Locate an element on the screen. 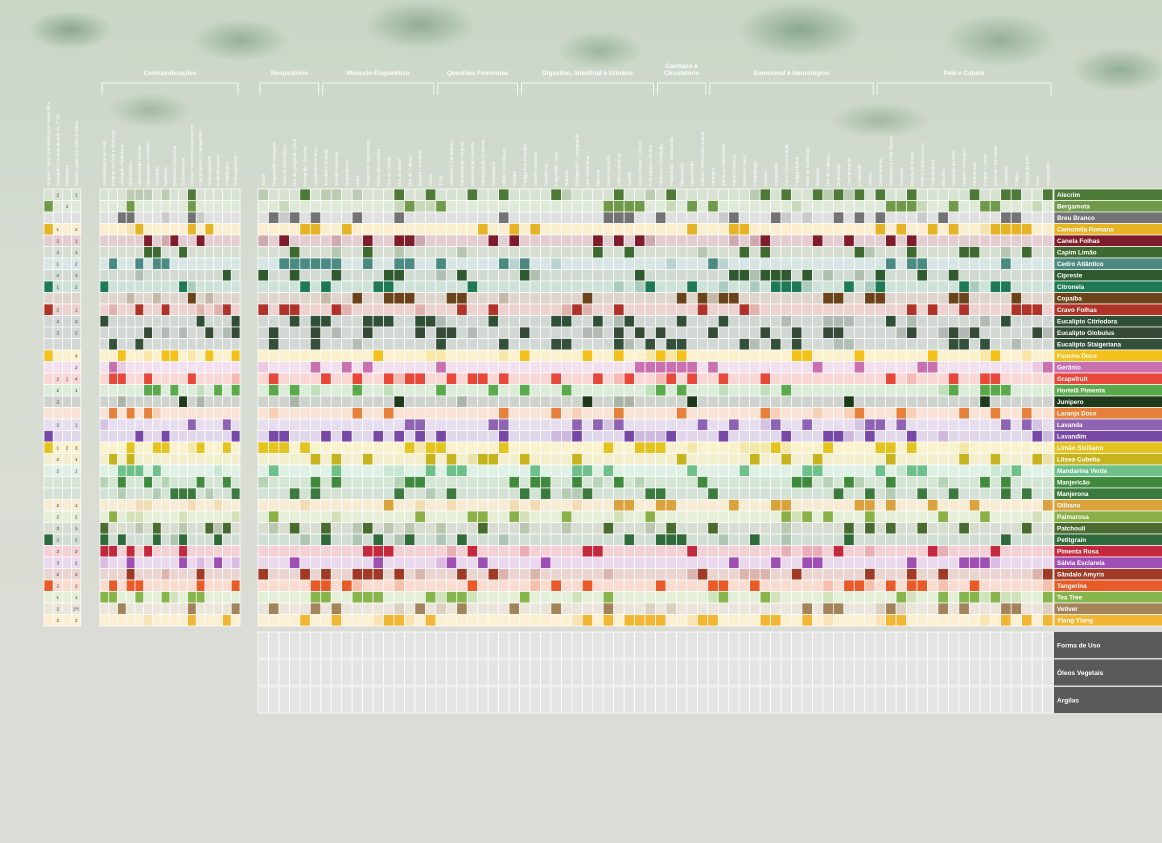 This screenshot has height=843, width=1162. row-label: Breu Branco is located at coordinates (1076, 218).